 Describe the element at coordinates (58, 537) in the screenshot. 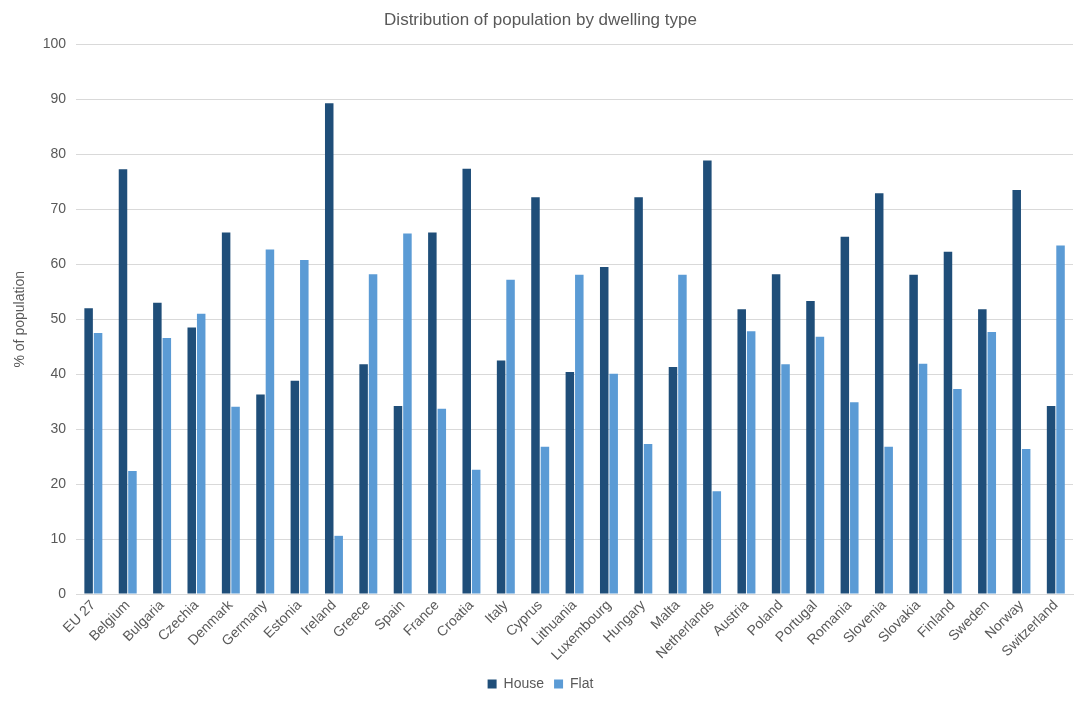

I see `y-tick-label: 10` at that location.